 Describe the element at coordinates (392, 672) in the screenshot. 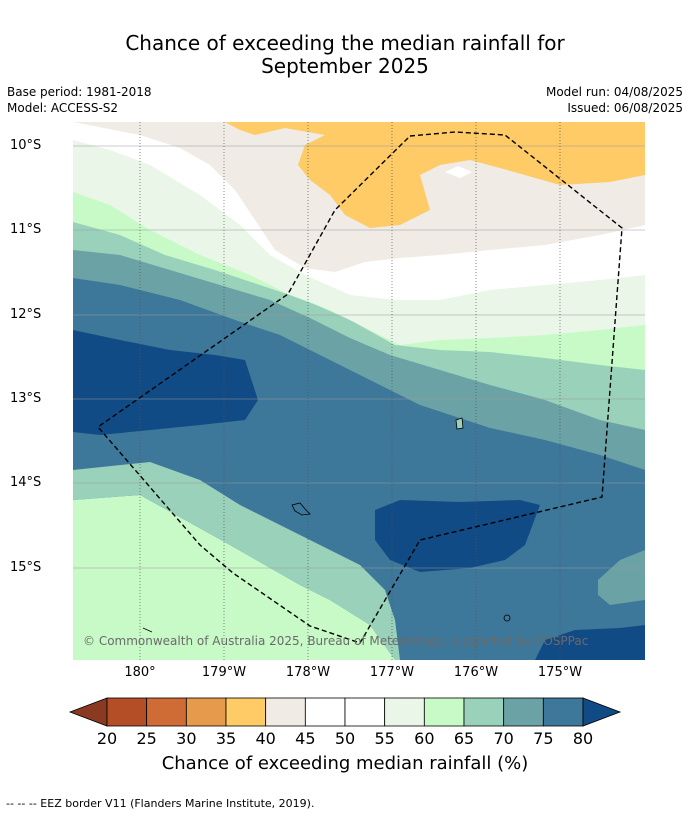

I see `lon-label-177w: 177°W` at that location.